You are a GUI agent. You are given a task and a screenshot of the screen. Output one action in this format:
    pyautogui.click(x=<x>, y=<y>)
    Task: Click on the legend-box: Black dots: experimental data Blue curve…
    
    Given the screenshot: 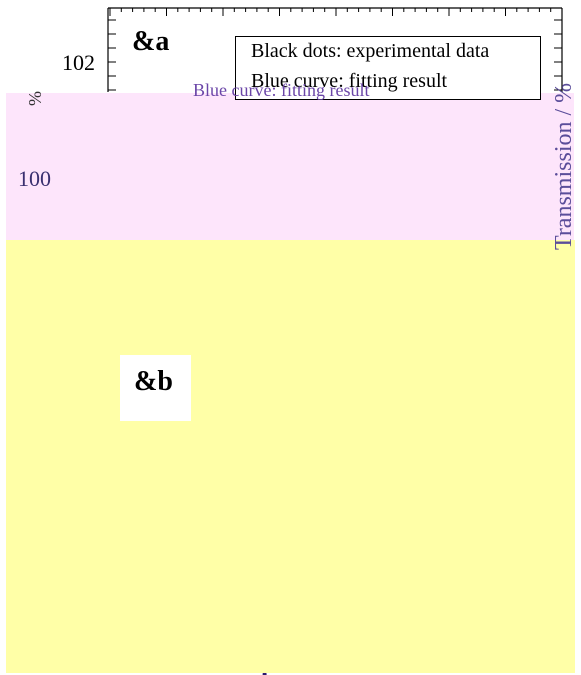 What is the action you would take?
    pyautogui.click(x=388, y=68)
    